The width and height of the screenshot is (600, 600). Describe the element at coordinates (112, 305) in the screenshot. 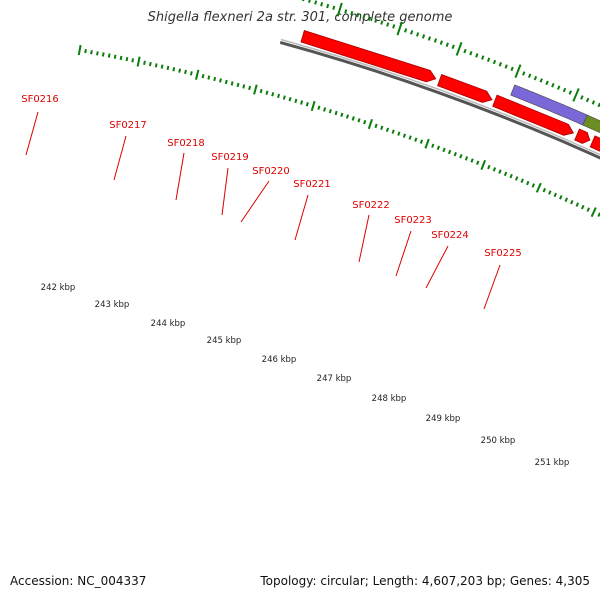

I see `kbp-label: 243 kbp` at that location.